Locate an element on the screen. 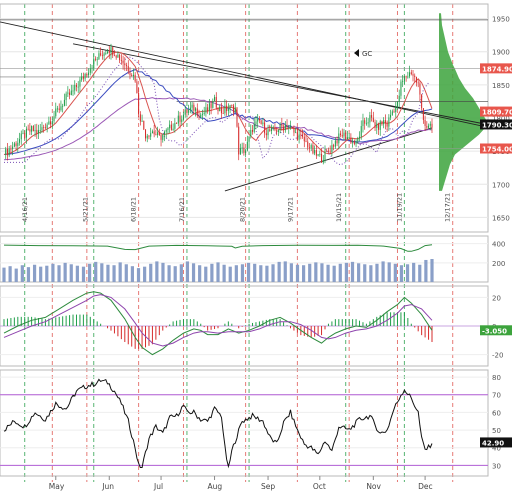 The image size is (512, 497). macd-value-label: -3.050 is located at coordinates (494, 331).